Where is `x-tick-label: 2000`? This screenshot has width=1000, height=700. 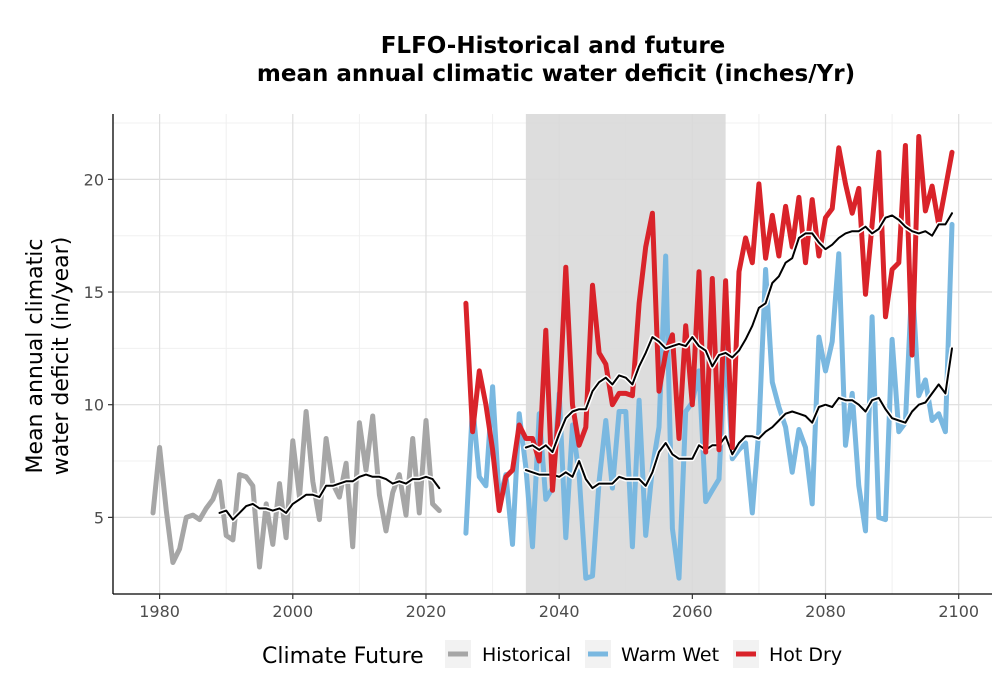 x-tick-label: 2000 is located at coordinates (292, 611).